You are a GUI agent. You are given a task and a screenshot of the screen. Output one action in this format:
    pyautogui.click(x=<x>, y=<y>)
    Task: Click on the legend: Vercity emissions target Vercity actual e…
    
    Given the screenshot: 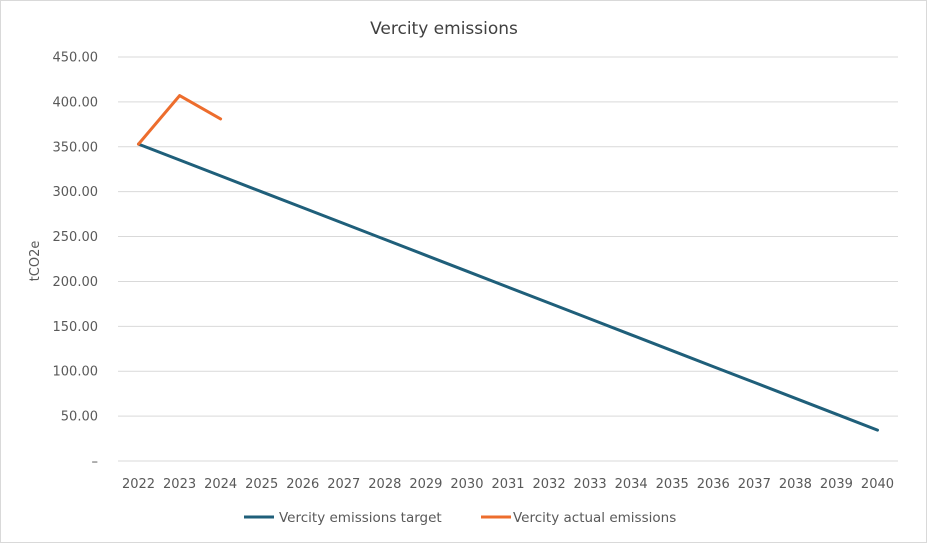 What is the action you would take?
    pyautogui.click(x=460, y=518)
    